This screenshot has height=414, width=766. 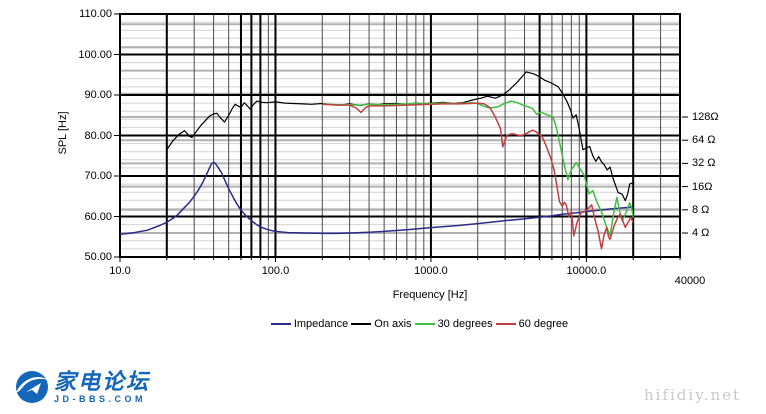 What do you see at coordinates (98, 216) in the screenshot?
I see `y-tick-label: 60.00` at bounding box center [98, 216].